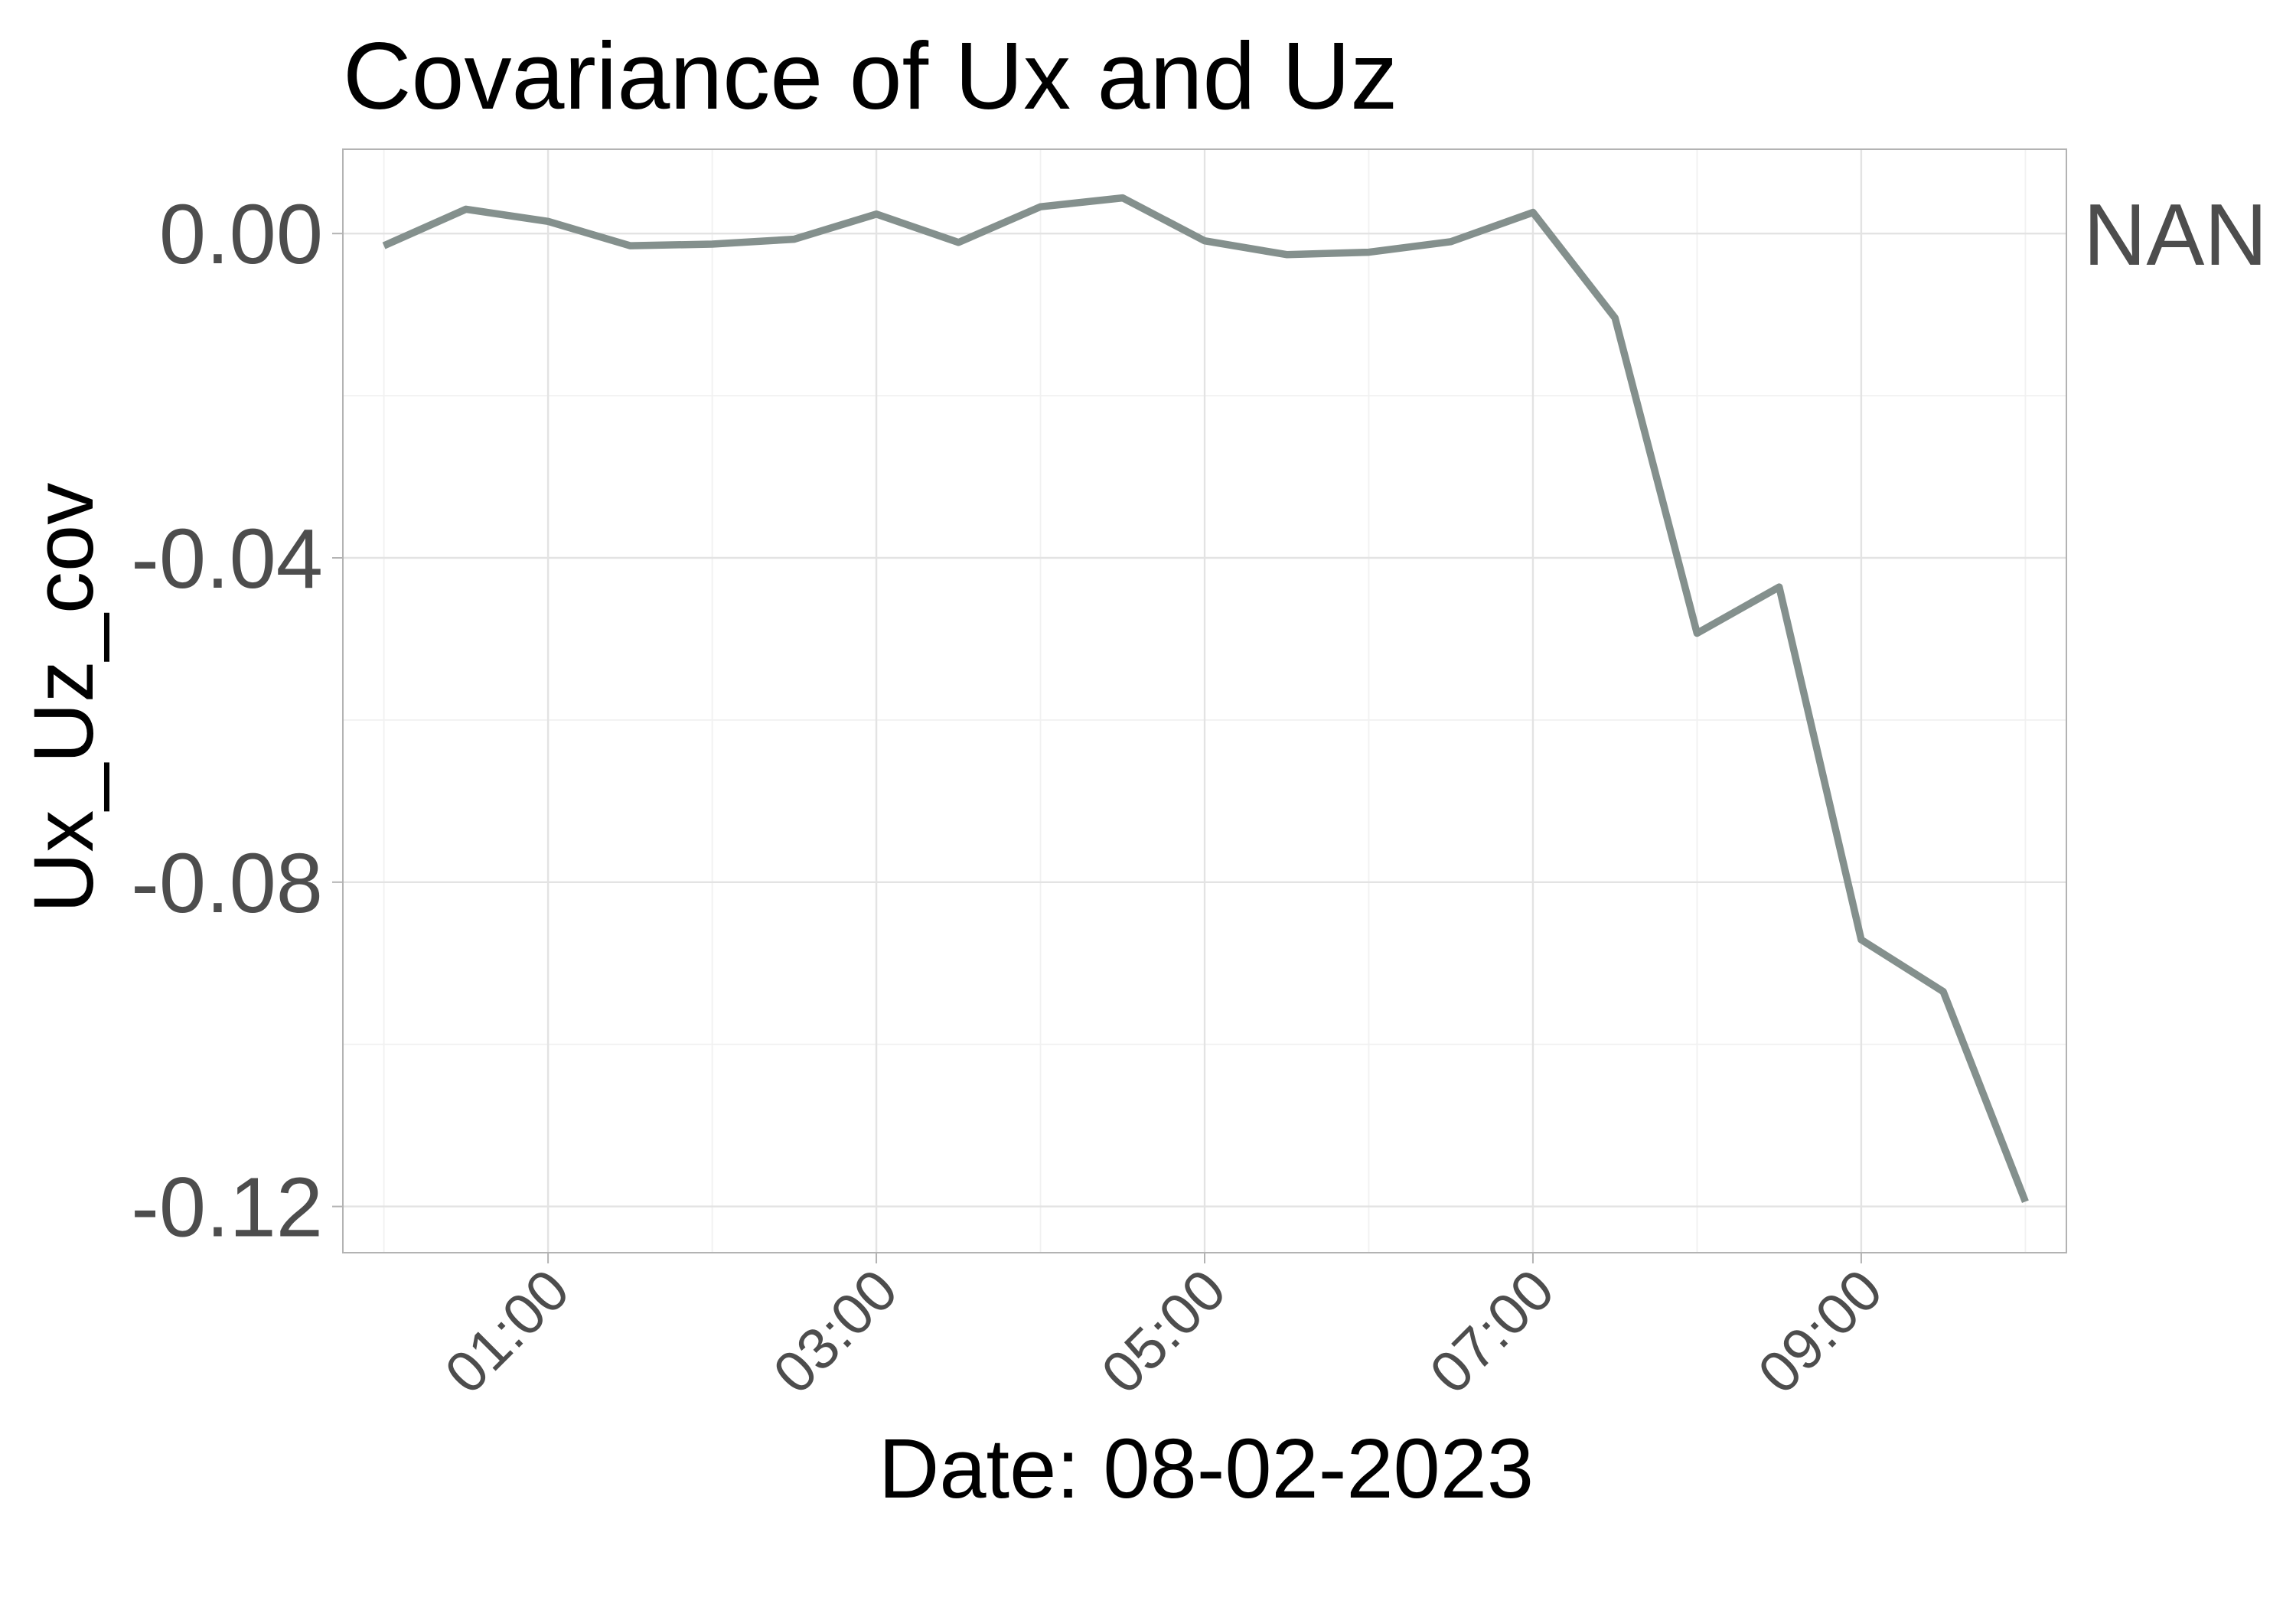 The image size is (2296, 1607). Describe the element at coordinates (1820, 1332) in the screenshot. I see `x-tick-label: 09:00` at that location.